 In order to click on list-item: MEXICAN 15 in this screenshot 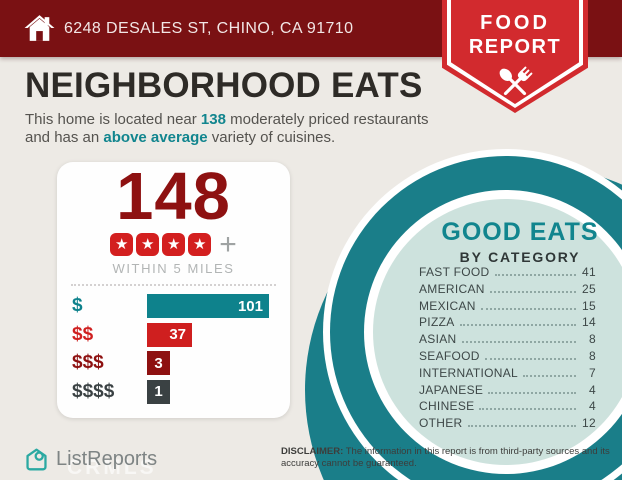, I will do `click(507, 306)`.